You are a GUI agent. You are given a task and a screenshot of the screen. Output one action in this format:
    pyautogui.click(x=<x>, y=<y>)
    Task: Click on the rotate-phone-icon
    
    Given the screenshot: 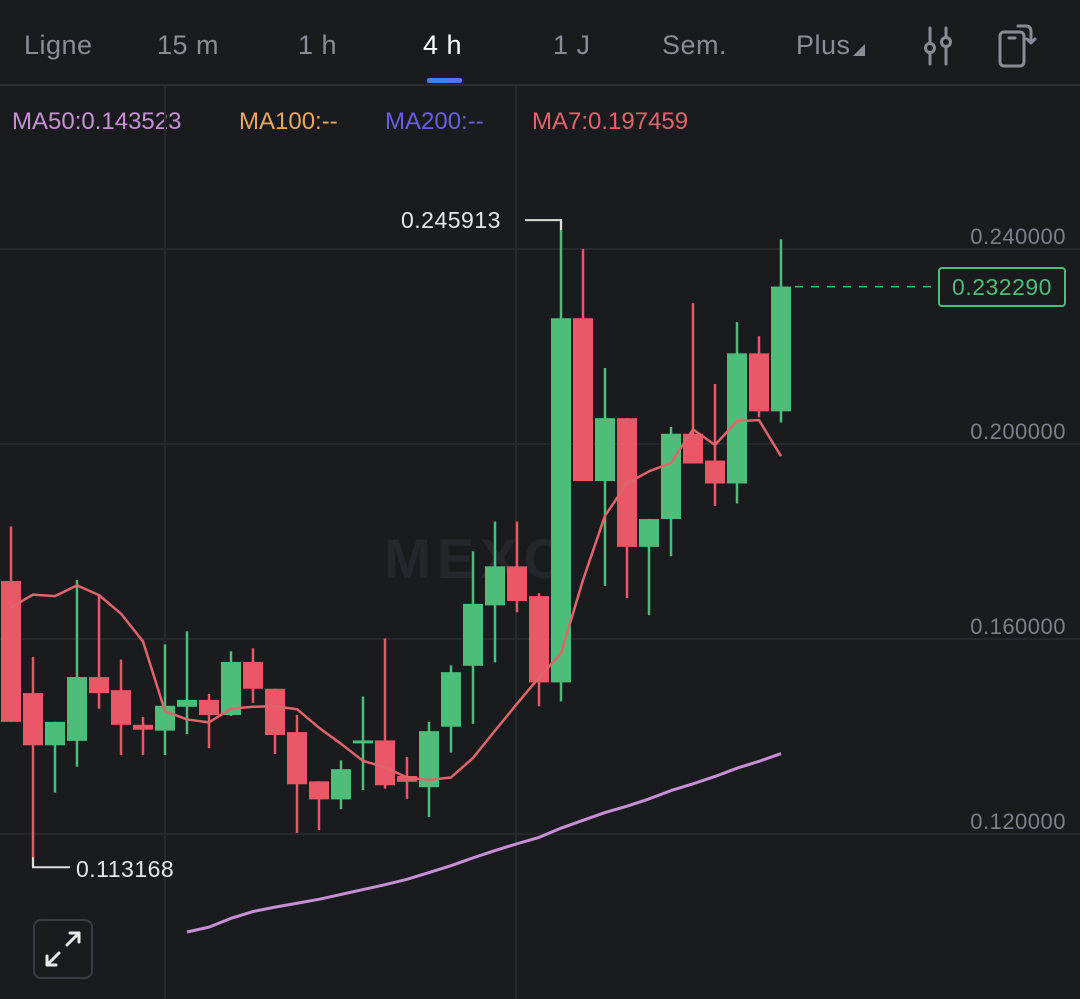 What is the action you would take?
    pyautogui.click(x=1017, y=46)
    